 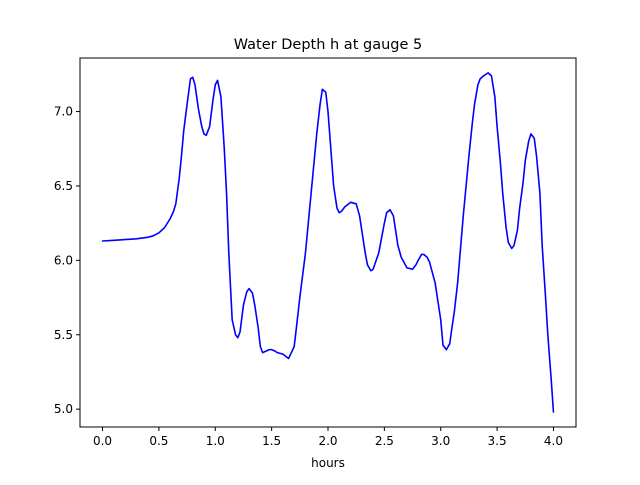 I want to click on x-axis-label: hours, so click(x=328, y=463).